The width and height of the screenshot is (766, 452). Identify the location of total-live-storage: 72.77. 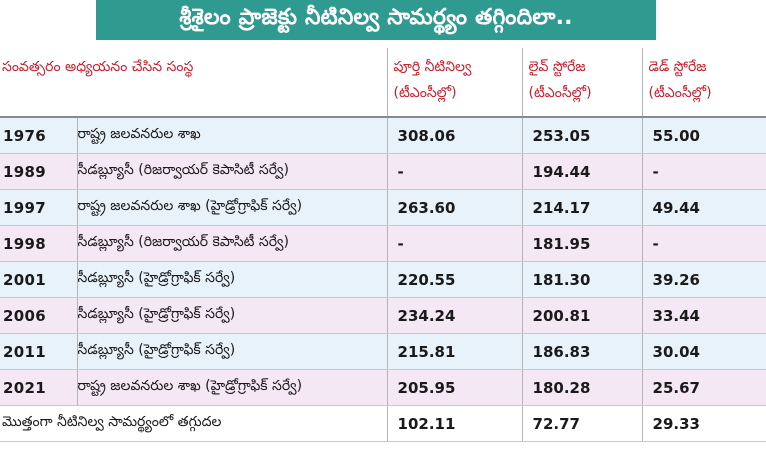
(582, 423).